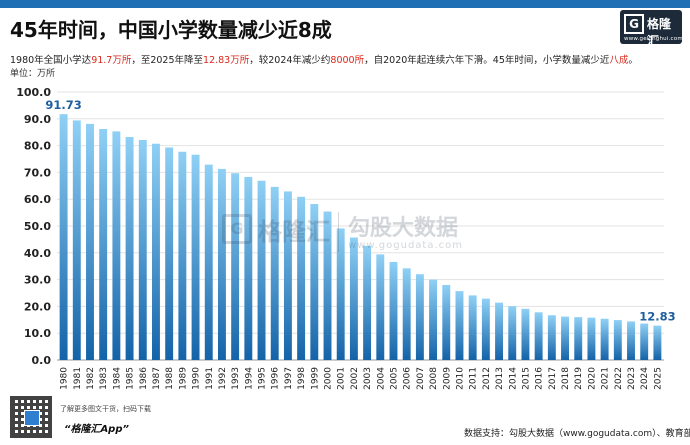 Image resolution: width=690 pixels, height=445 pixels. I want to click on brand-logo: G 格隆汇 www.gelonghui.com, so click(651, 29).